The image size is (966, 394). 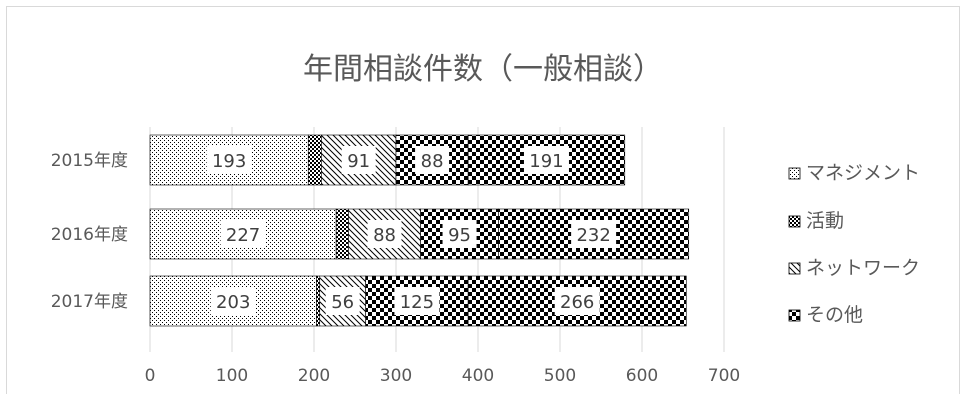 I want to click on legend-label: その他, so click(x=834, y=315).